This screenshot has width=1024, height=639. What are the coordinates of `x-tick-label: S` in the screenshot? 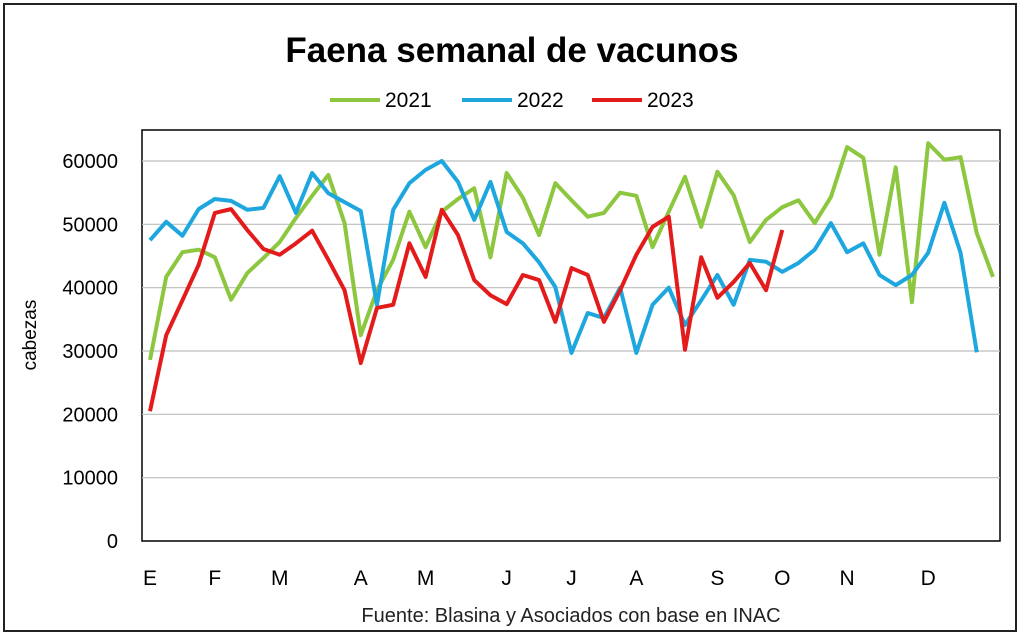 It's located at (717, 578).